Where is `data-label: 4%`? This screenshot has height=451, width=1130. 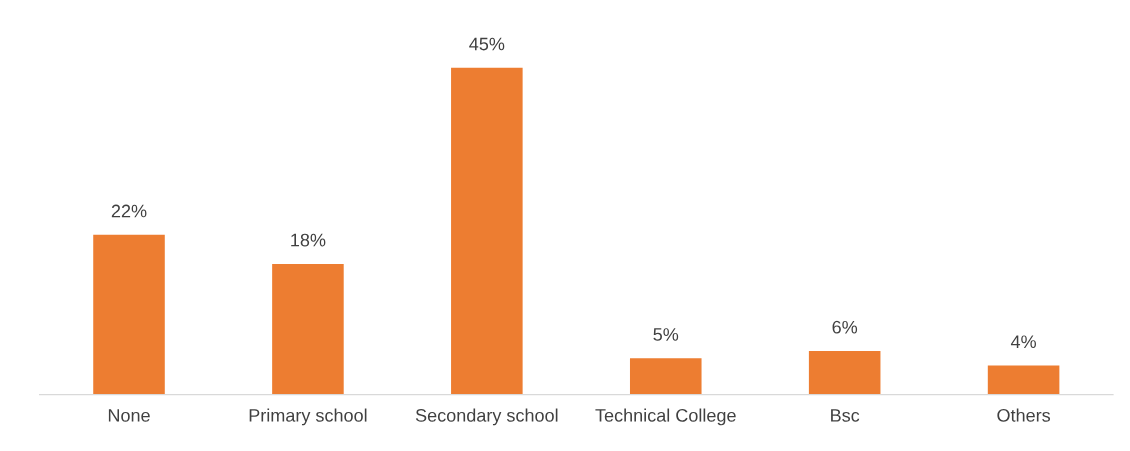
data-label: 4% is located at coordinates (1023, 342).